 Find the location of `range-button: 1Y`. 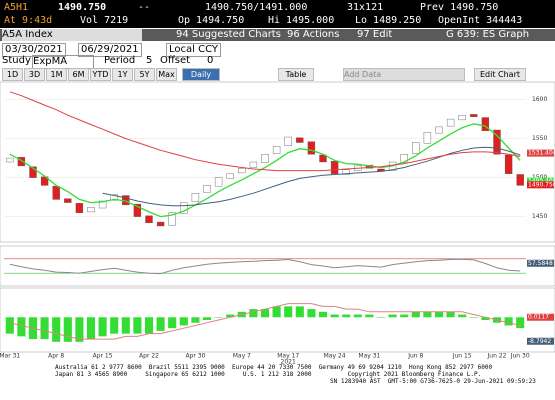

range-button: 1Y is located at coordinates (122, 74).